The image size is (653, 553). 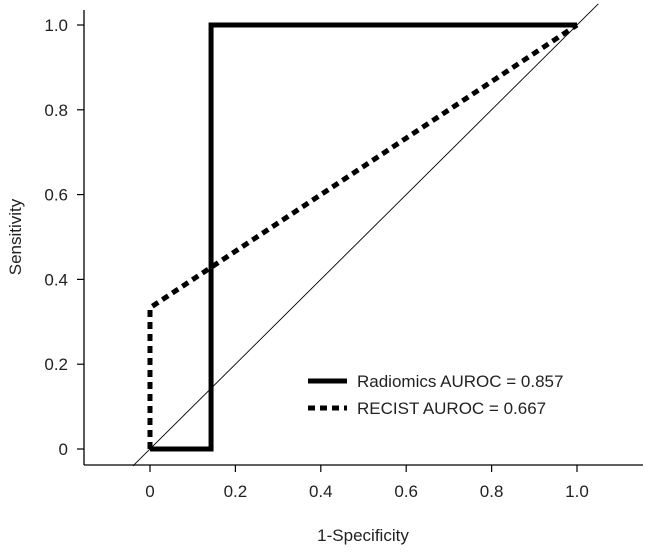 What do you see at coordinates (56, 195) in the screenshot?
I see `y-tick-label: 0.6` at bounding box center [56, 195].